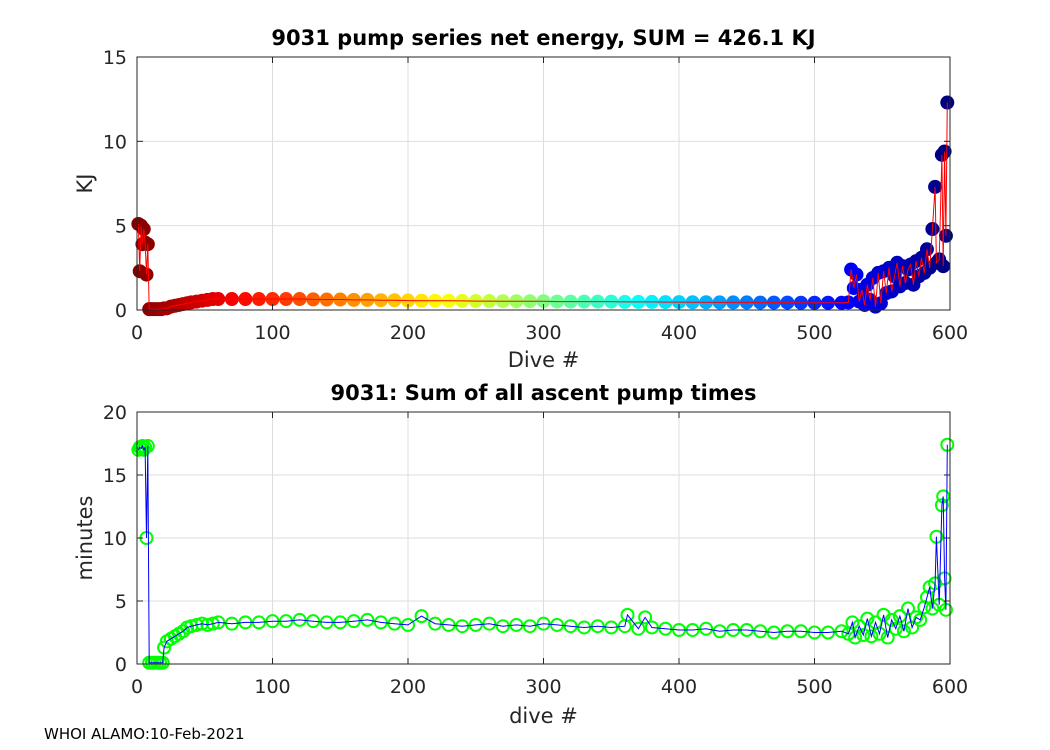 The height and width of the screenshot is (750, 1050). I want to click on y-axis-label: KJ, so click(85, 184).